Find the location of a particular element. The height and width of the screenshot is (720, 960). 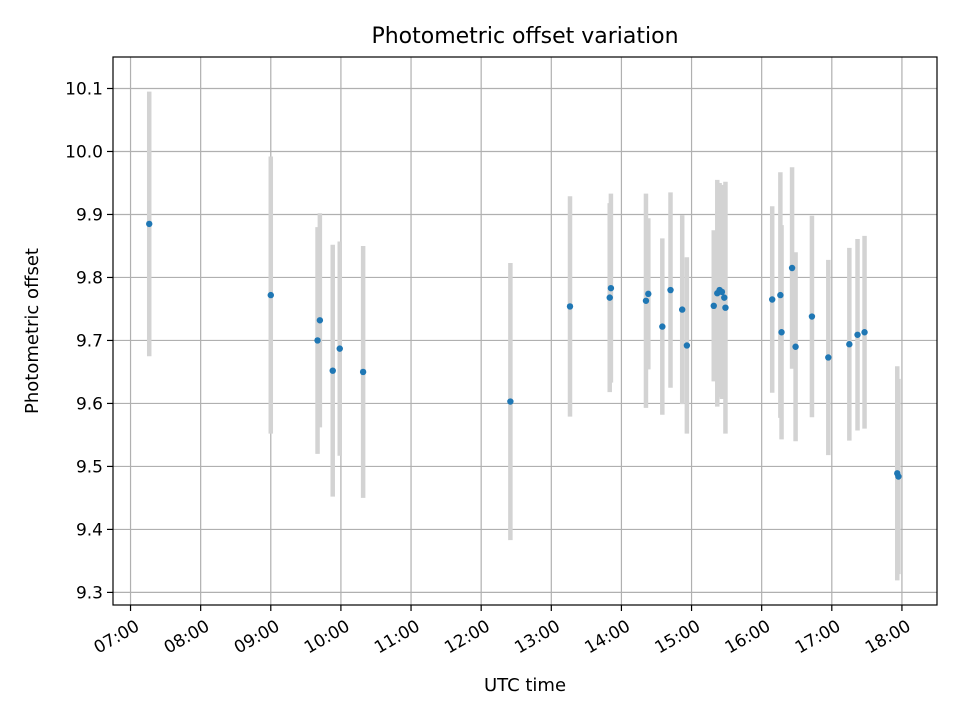

y-tick-label: 9.8 is located at coordinates (89, 278).